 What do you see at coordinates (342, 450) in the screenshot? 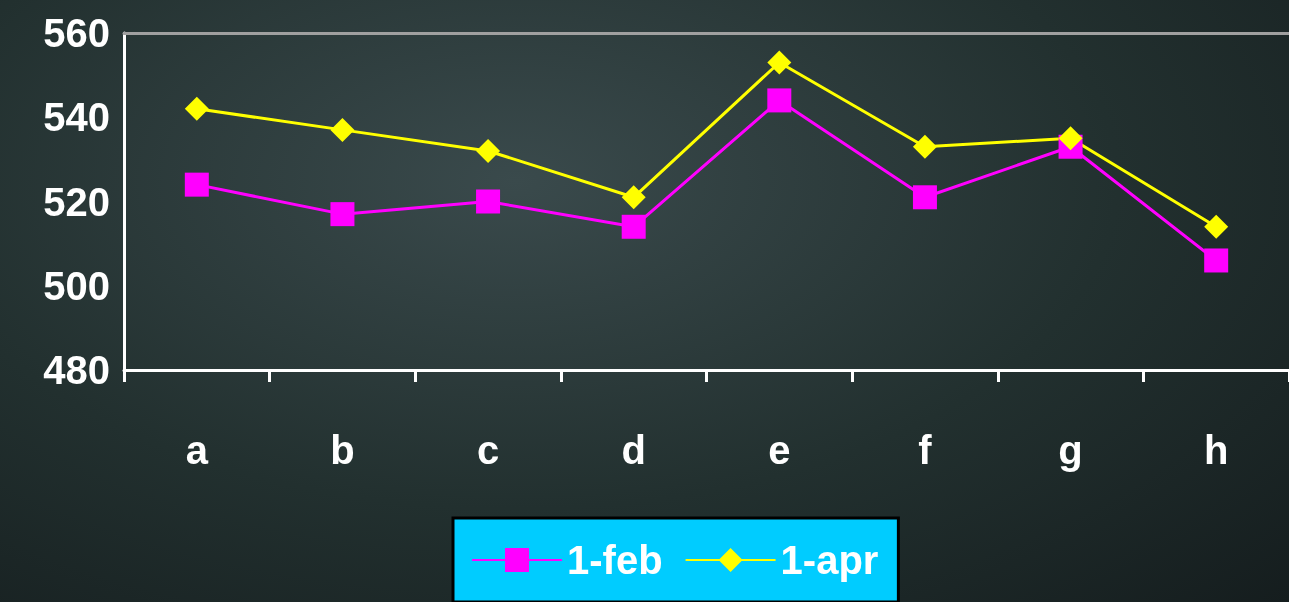
I see `x-tick-label: b` at bounding box center [342, 450].